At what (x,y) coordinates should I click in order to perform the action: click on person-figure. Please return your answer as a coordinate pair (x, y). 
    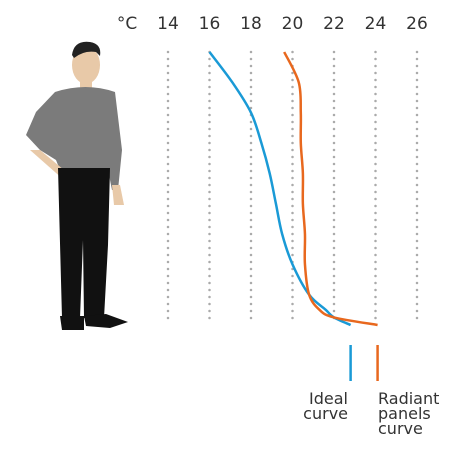
    Looking at the image, I should click on (77, 185).